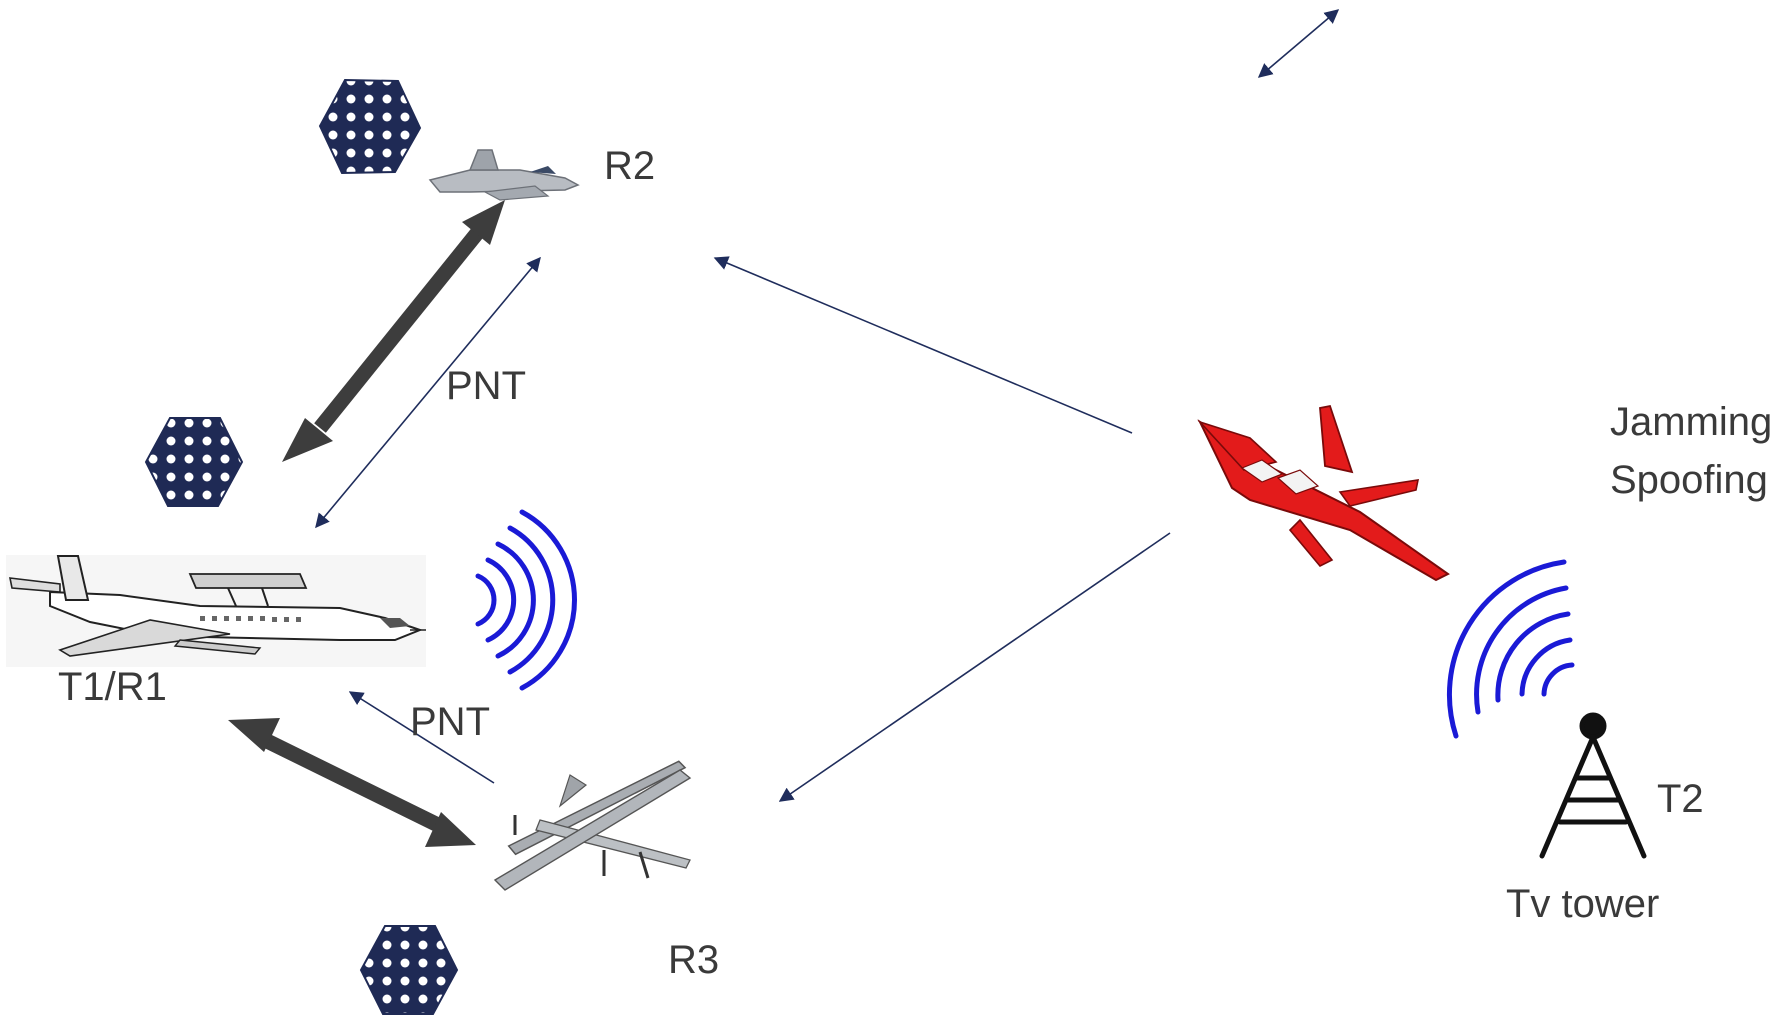 The image size is (1790, 1020). I want to click on thick-link-t1-r2, so click(393, 331).